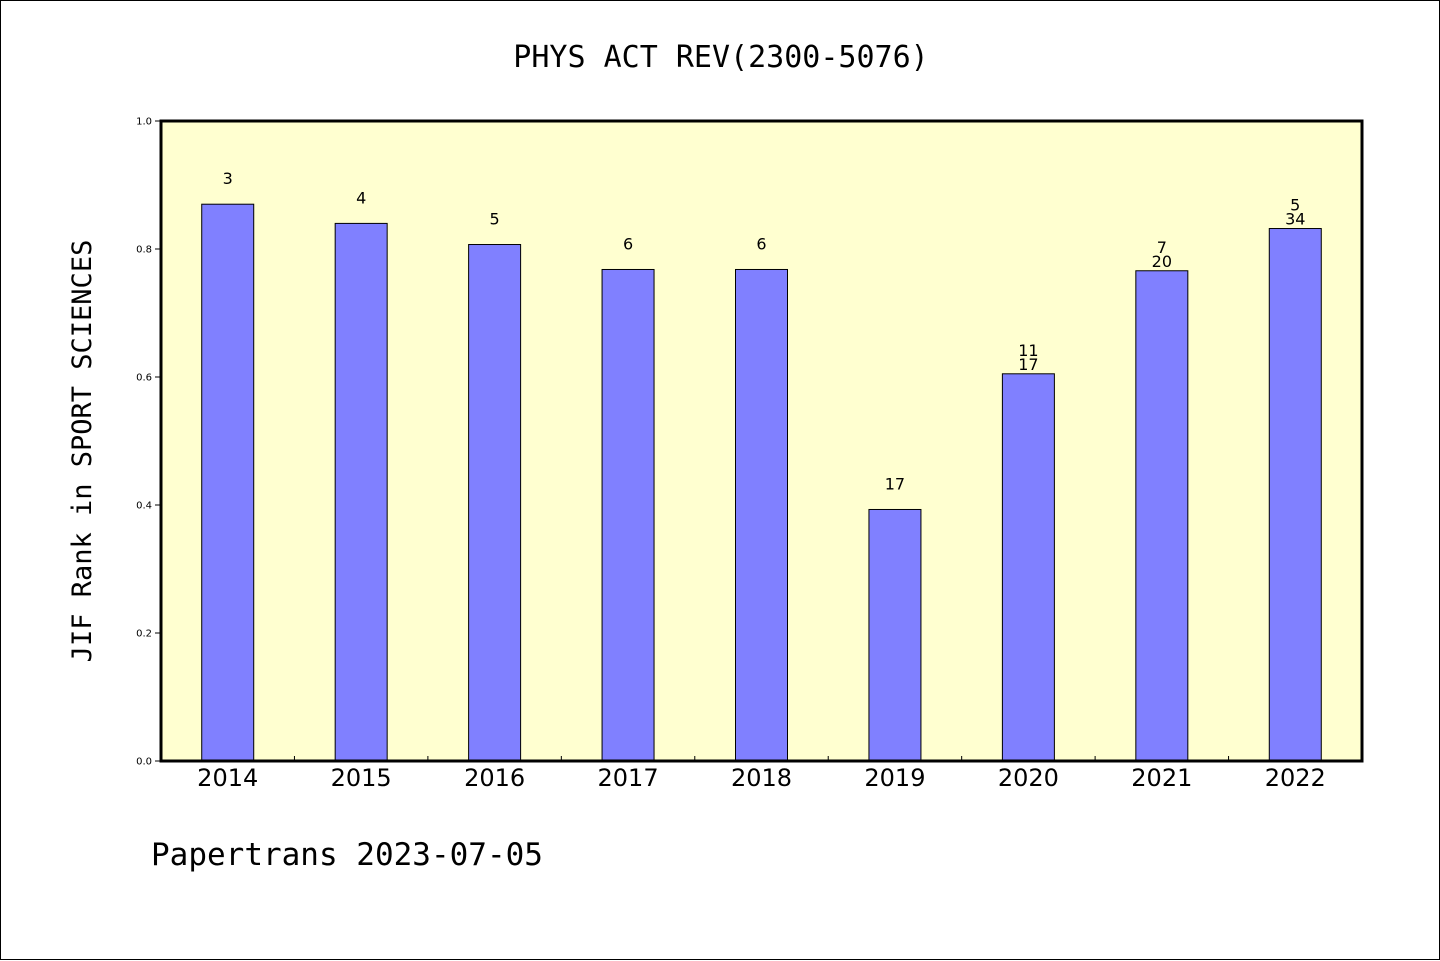 Image resolution: width=1440 pixels, height=961 pixels. Describe the element at coordinates (144, 762) in the screenshot. I see `y-tick-label: 0.0` at that location.